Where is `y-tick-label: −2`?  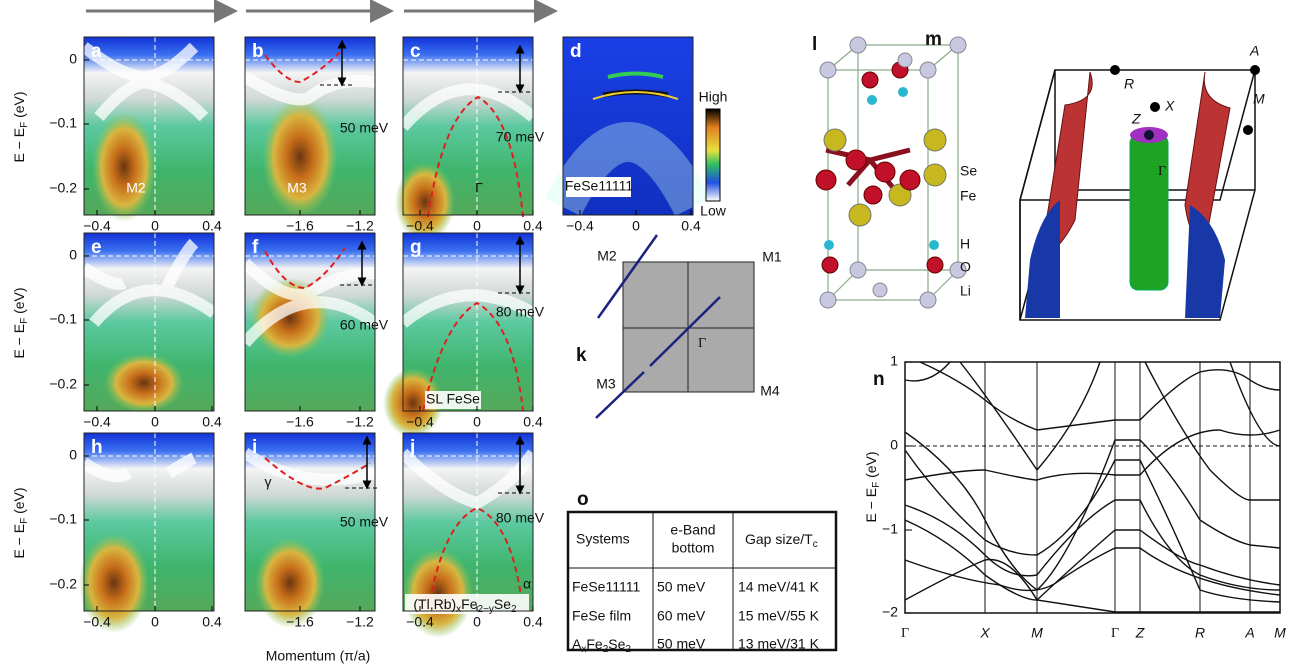 y-tick-label: −2 is located at coordinates (890, 612).